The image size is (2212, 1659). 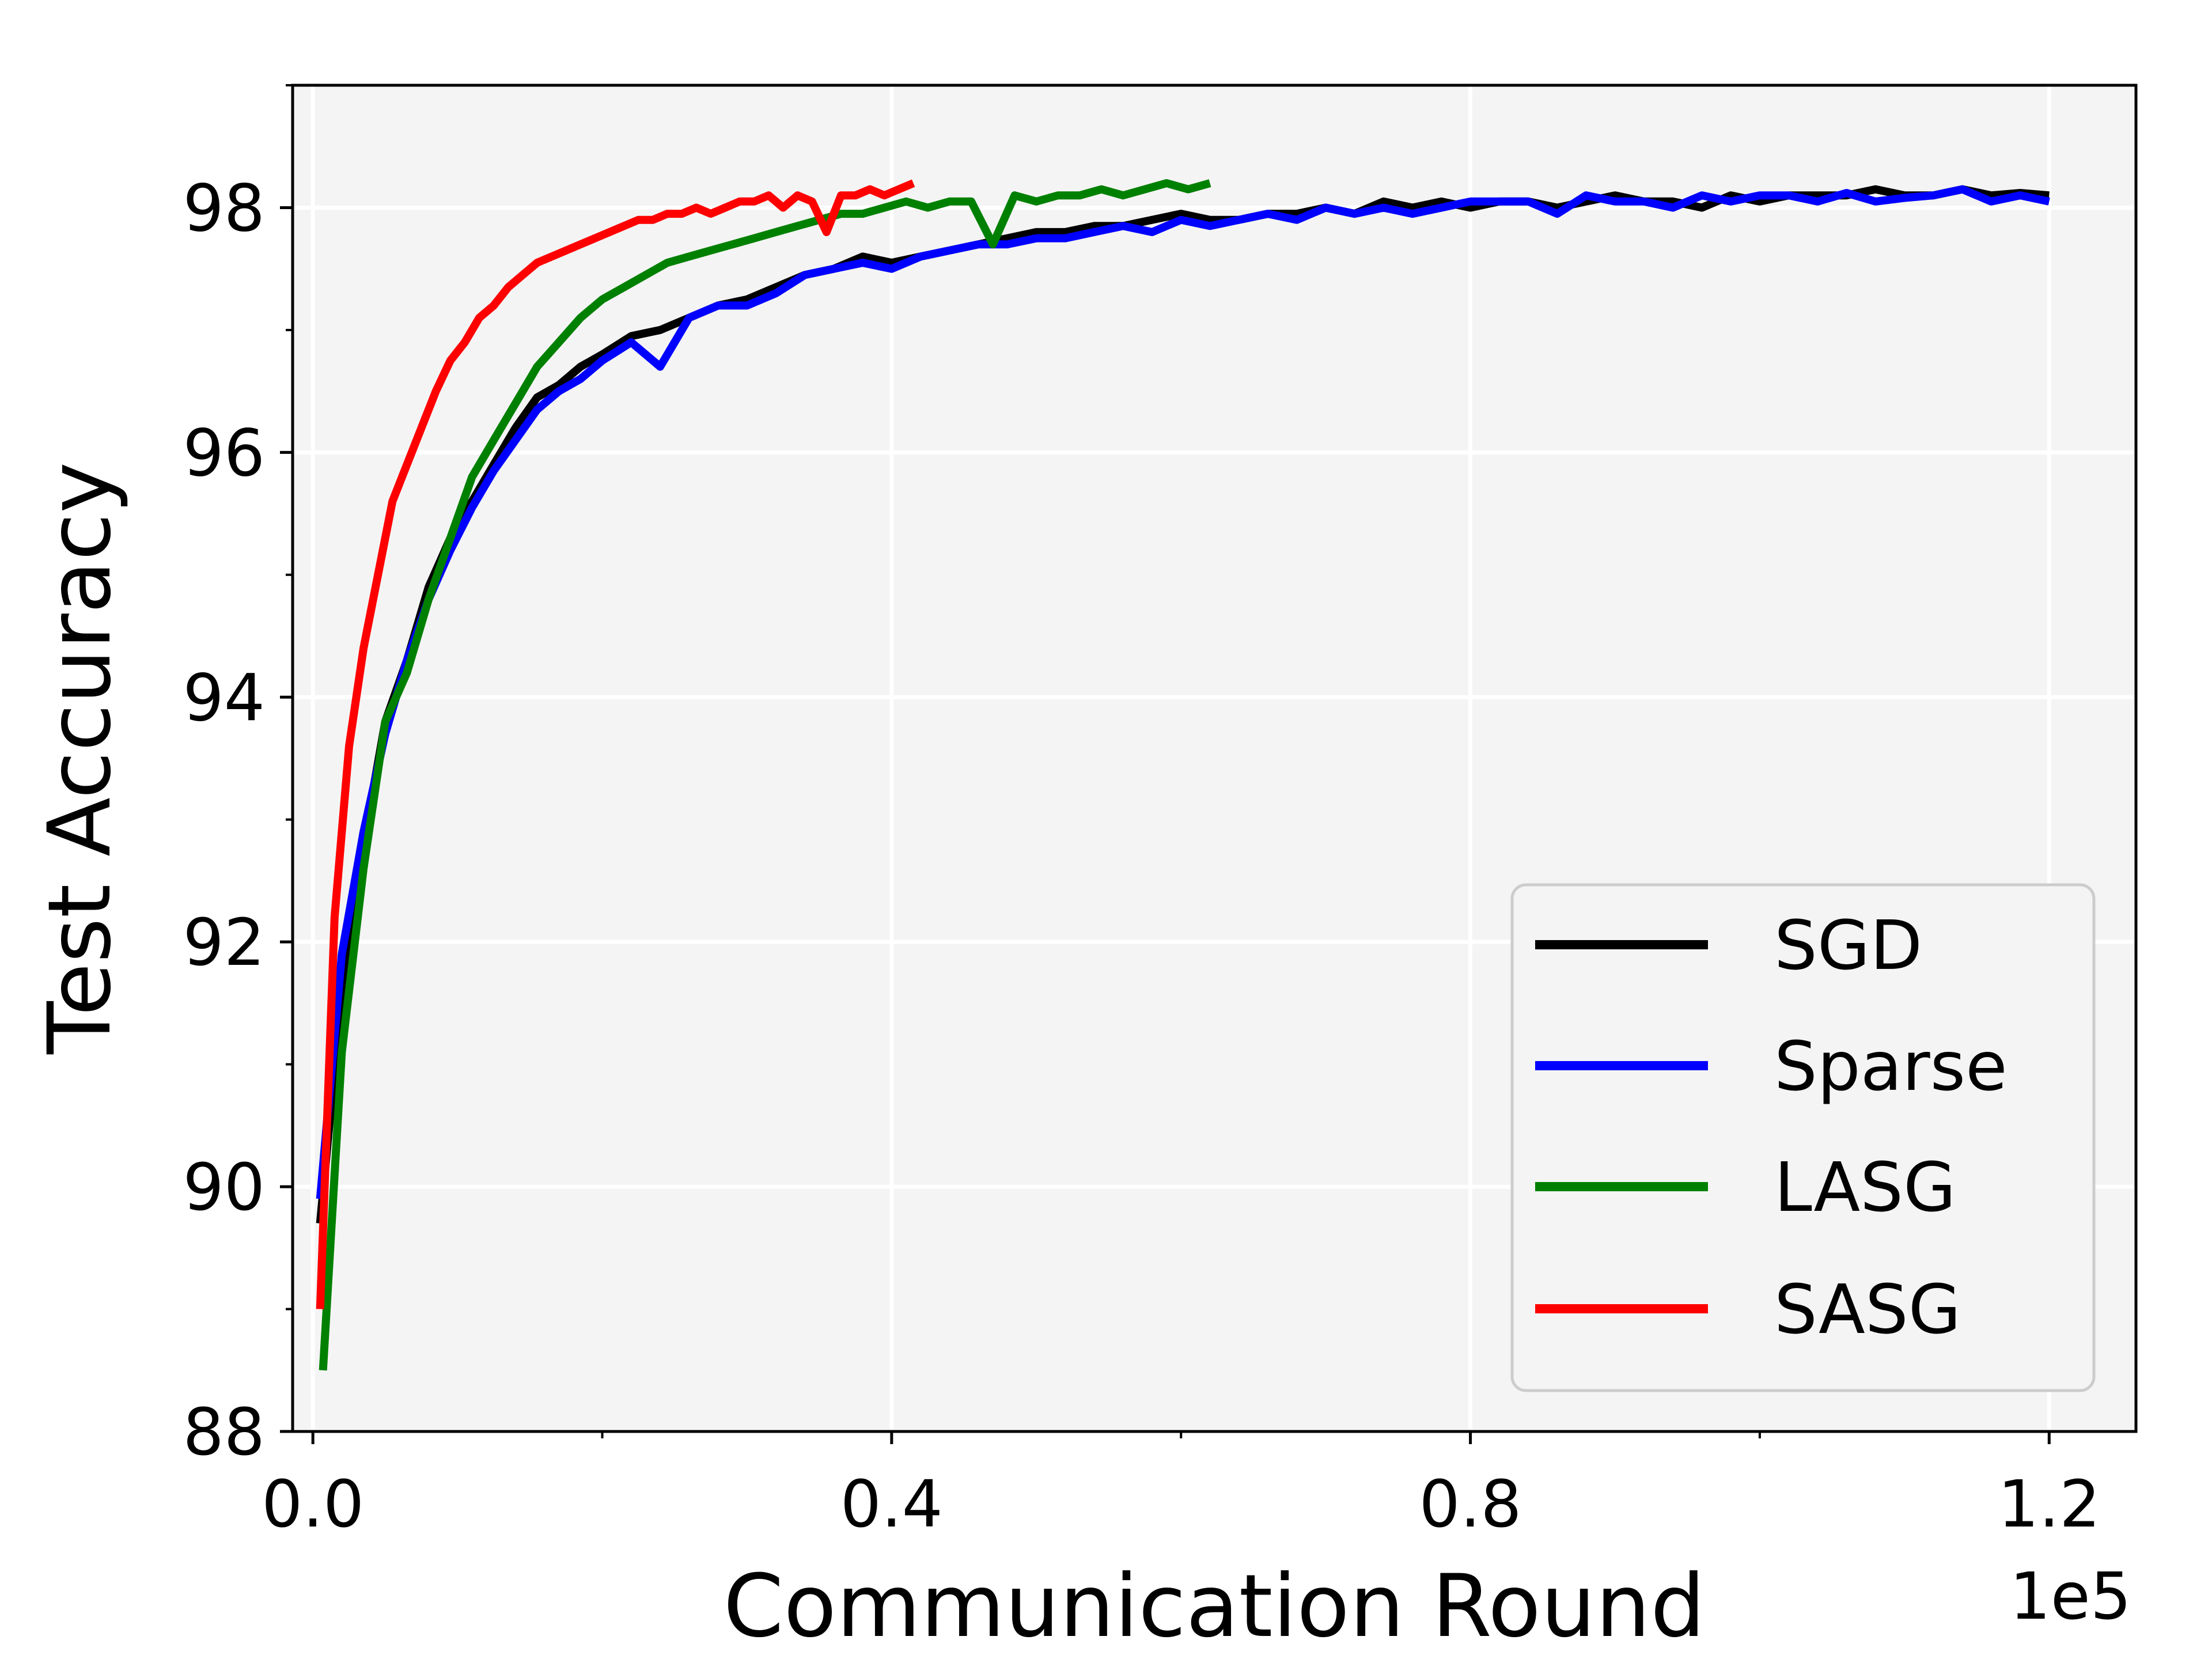 What do you see at coordinates (224, 698) in the screenshot?
I see `y-tick-label: 94` at bounding box center [224, 698].